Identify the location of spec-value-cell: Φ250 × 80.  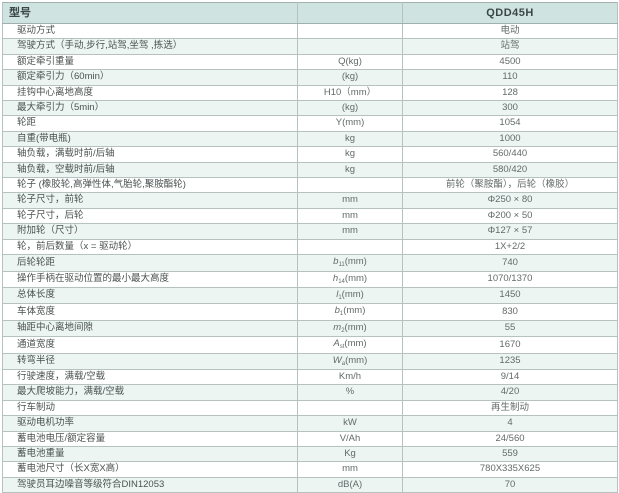
(510, 200).